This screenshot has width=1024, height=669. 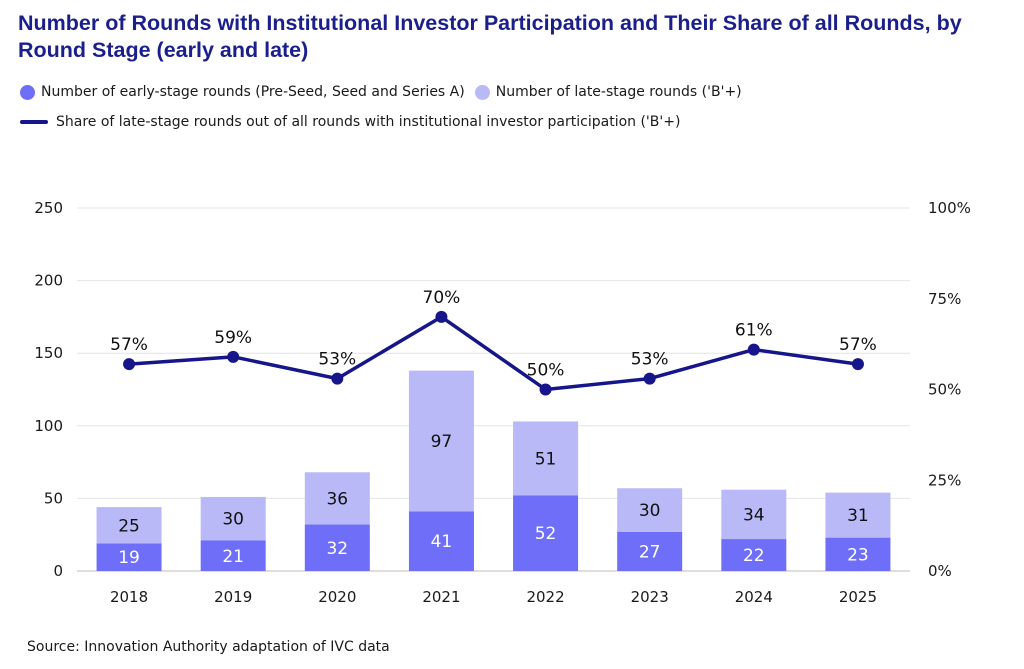 I want to click on bar-late-2018, so click(x=129, y=525).